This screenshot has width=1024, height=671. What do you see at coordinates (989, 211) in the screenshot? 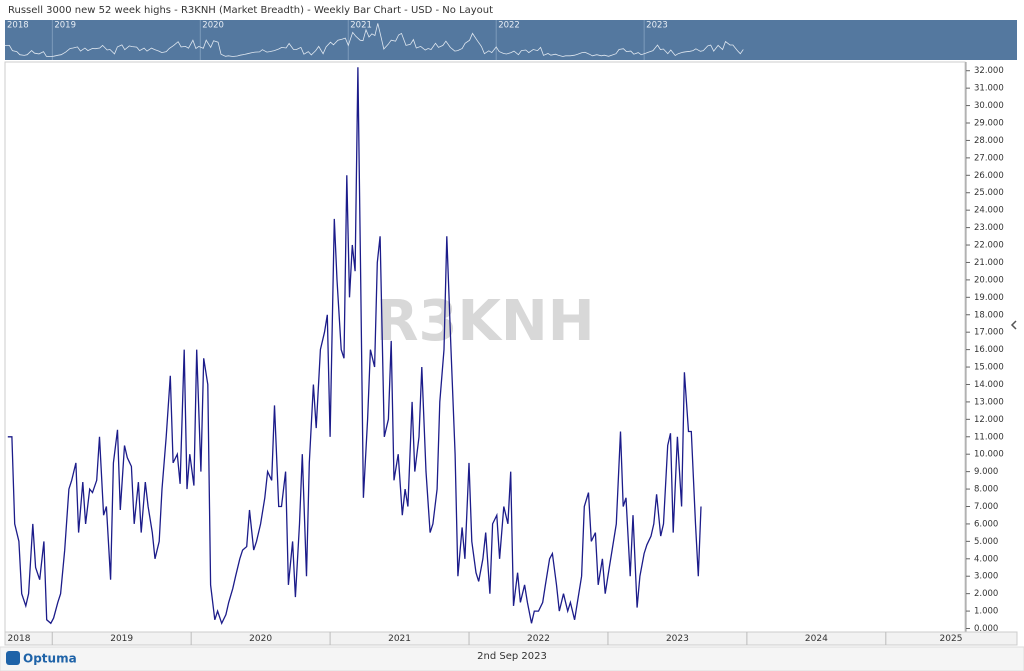
I see `y-tick-label: 24.000` at bounding box center [989, 211].